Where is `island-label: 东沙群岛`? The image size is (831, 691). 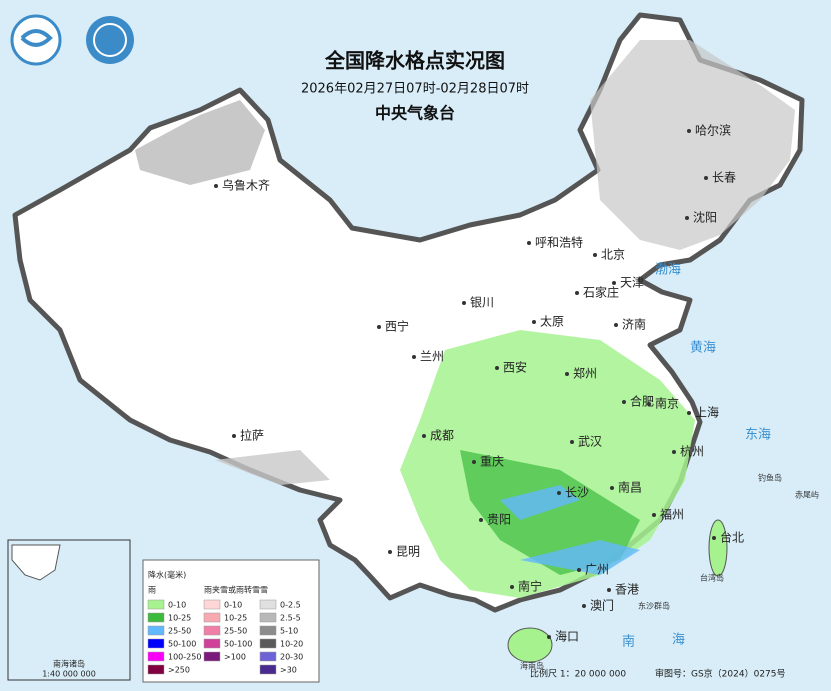 island-label: 东沙群岛 is located at coordinates (654, 606).